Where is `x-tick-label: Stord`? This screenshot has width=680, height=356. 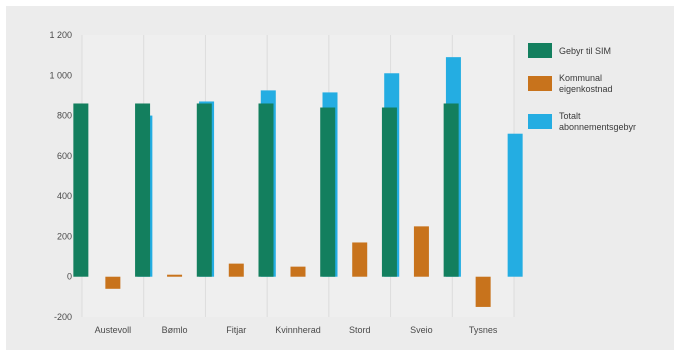
x-tick-label: Stord is located at coordinates (360, 330).